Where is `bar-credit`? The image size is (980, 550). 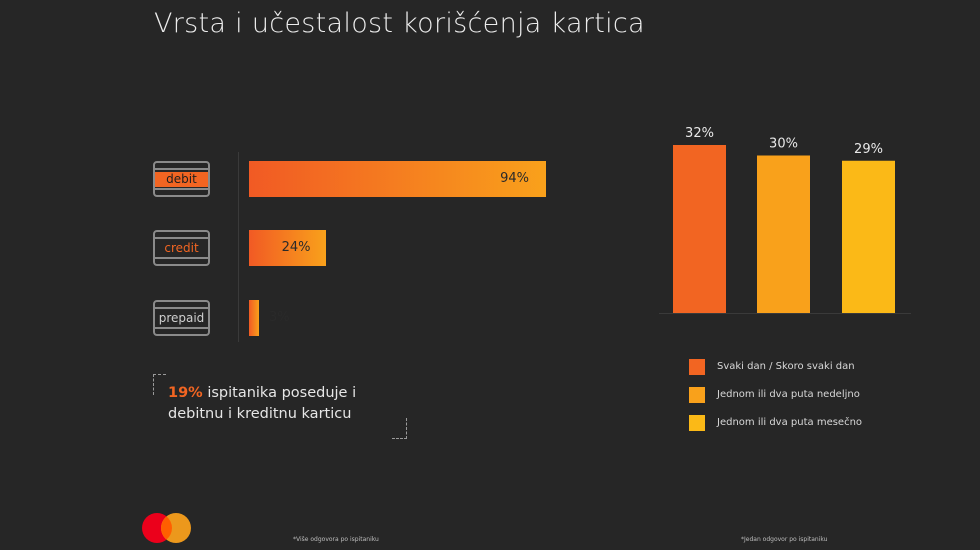
bar-credit is located at coordinates (287, 248).